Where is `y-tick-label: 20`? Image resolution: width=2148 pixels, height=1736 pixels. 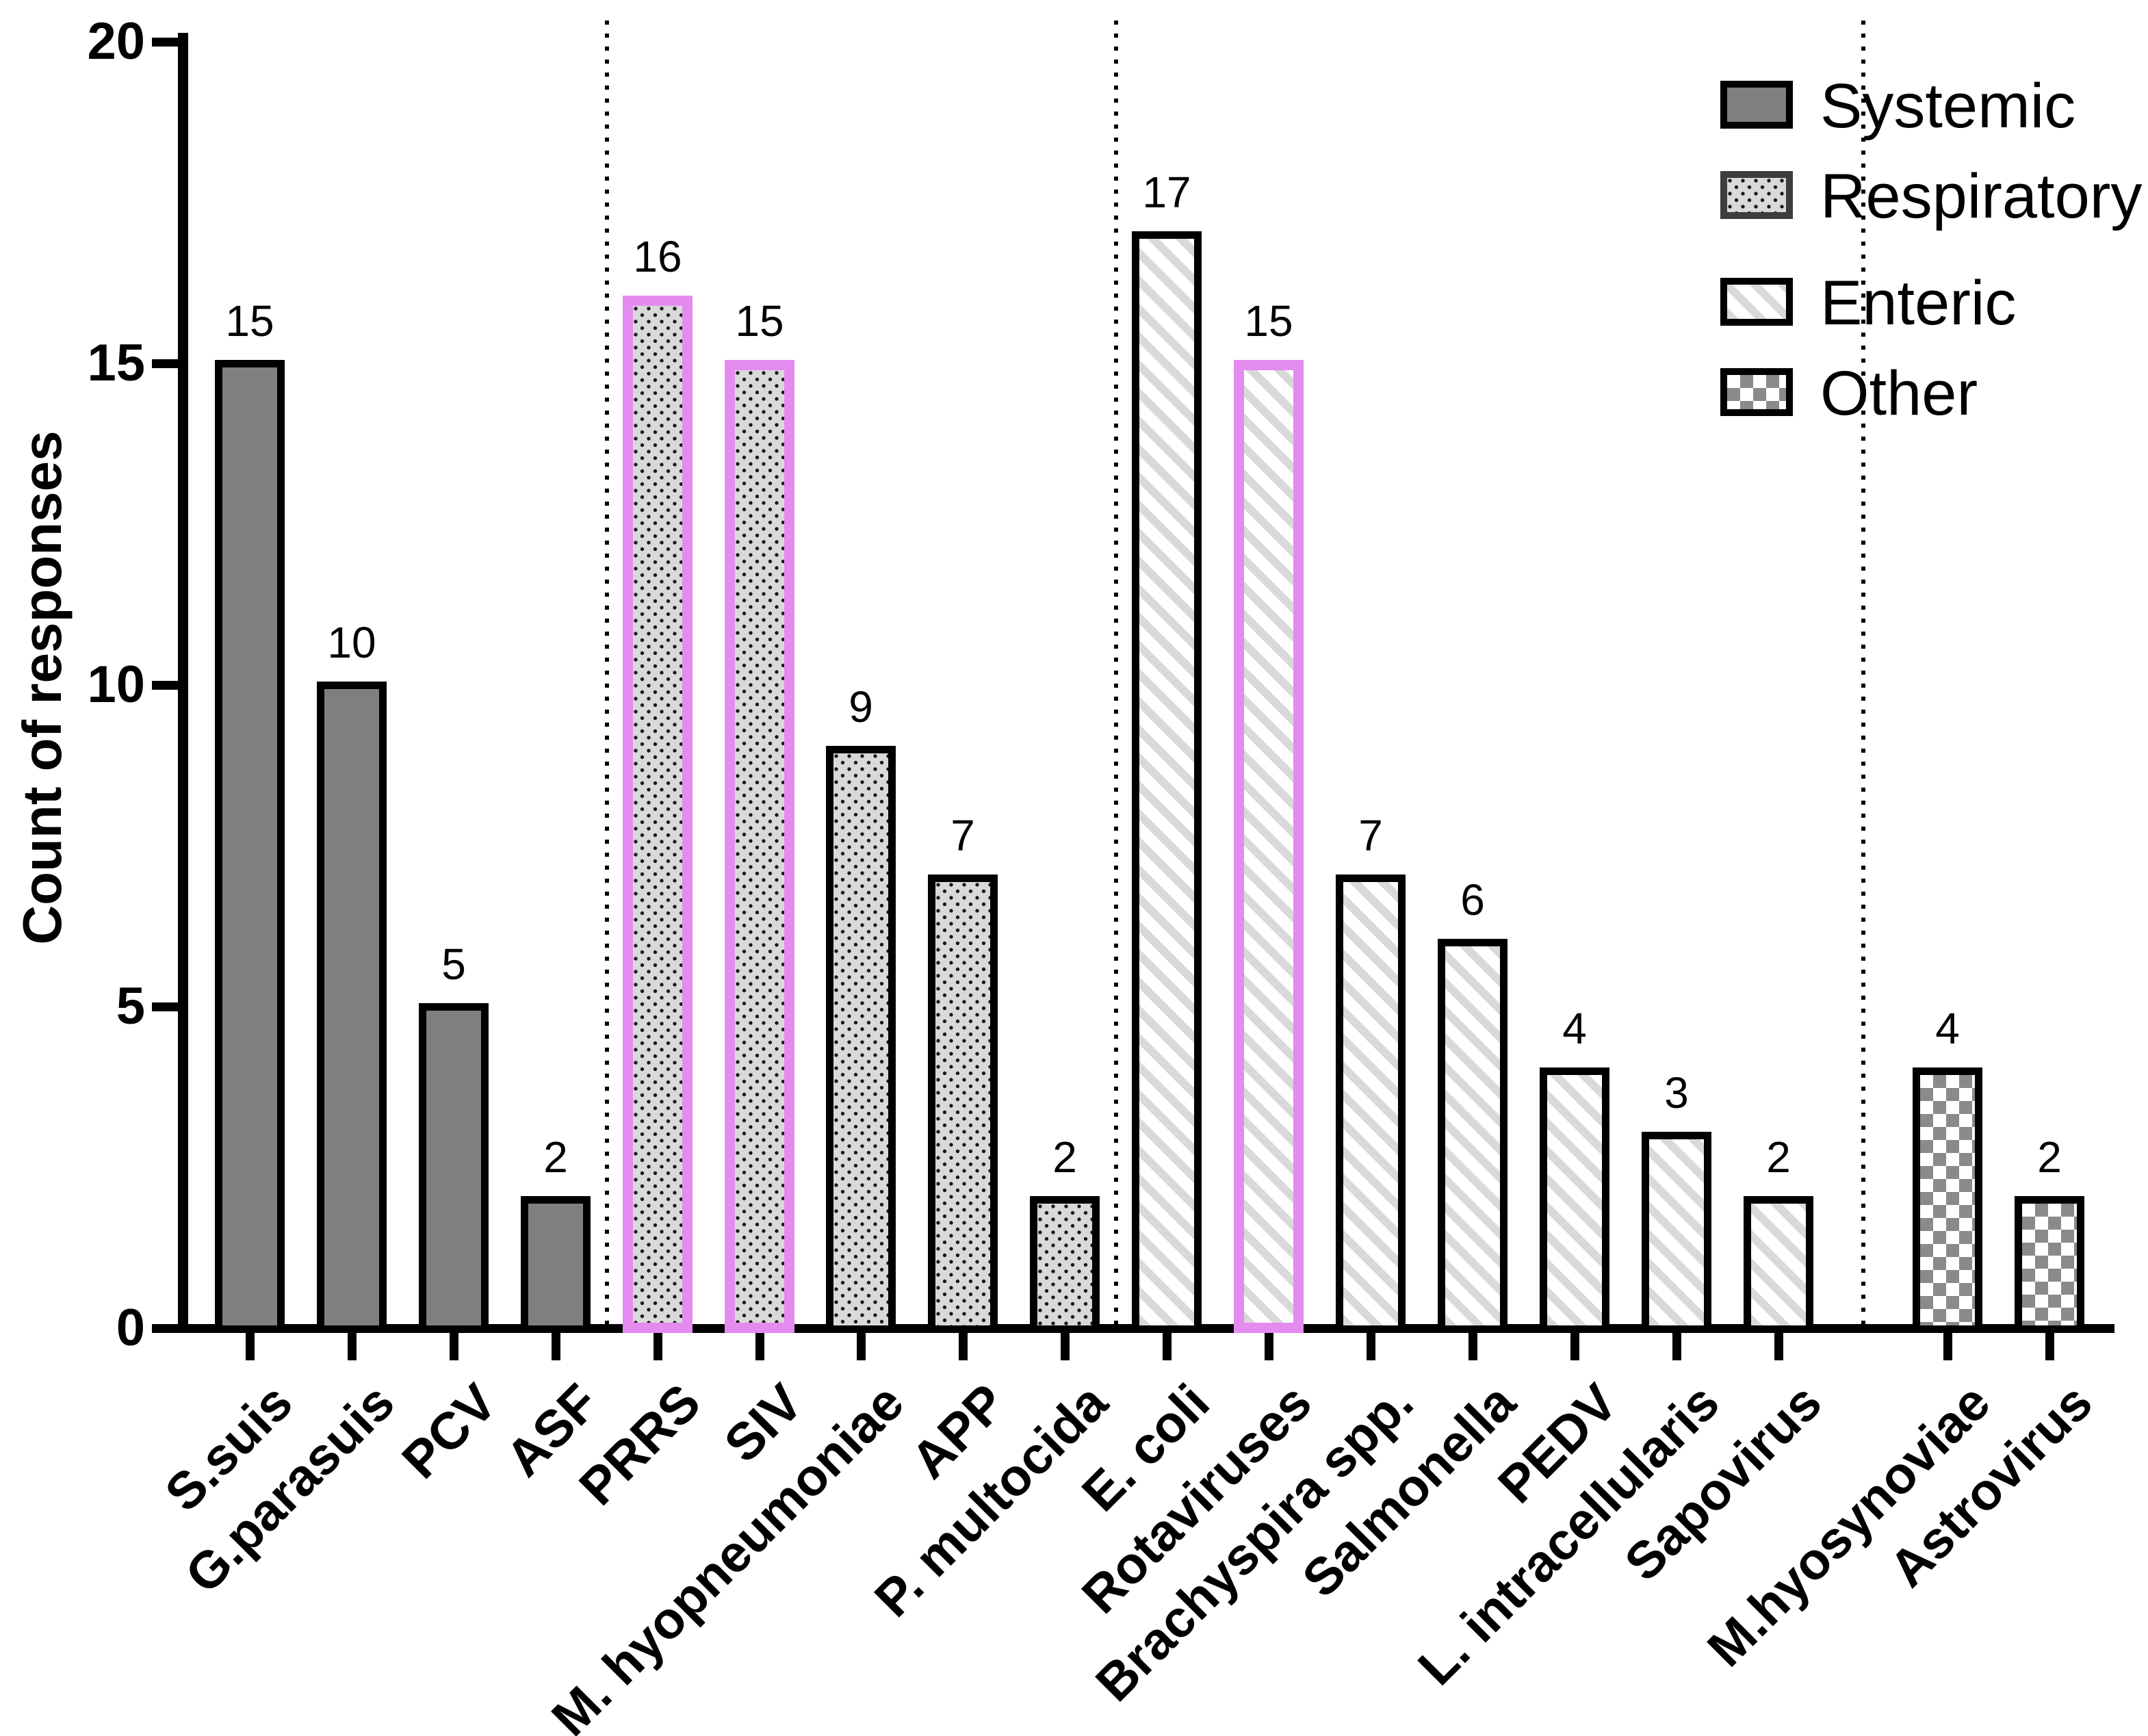 y-tick-label: 20 is located at coordinates (116, 41).